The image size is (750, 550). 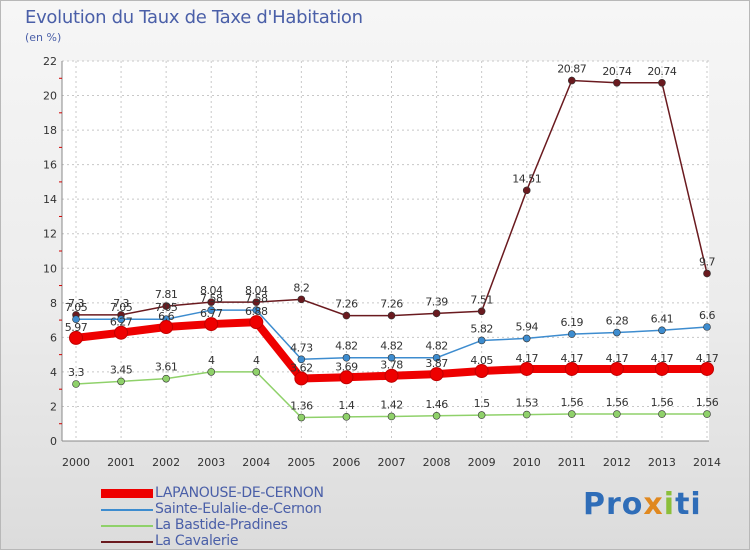 I want to click on data-label: 1.46, so click(x=436, y=404).